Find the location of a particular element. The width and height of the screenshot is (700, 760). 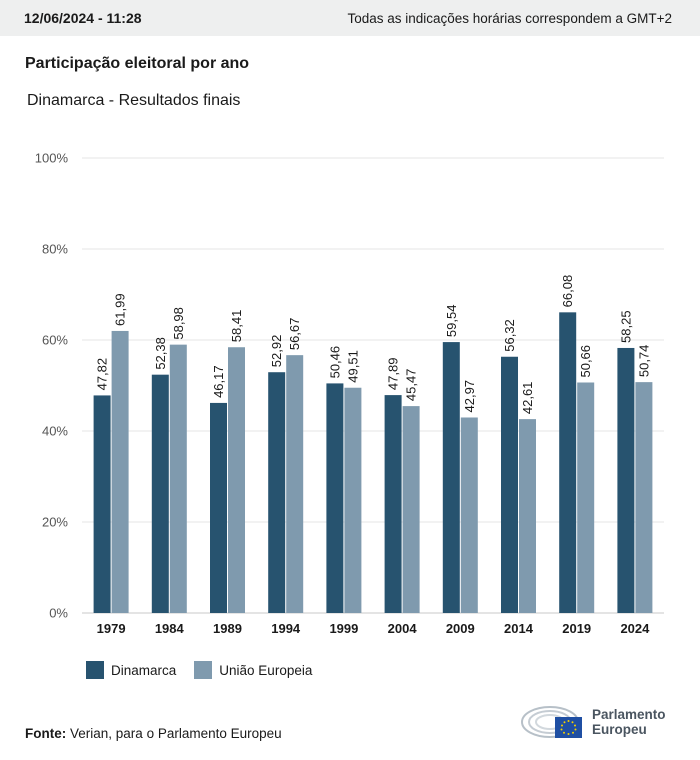

data-label-ue: 56,67 is located at coordinates (294, 334).